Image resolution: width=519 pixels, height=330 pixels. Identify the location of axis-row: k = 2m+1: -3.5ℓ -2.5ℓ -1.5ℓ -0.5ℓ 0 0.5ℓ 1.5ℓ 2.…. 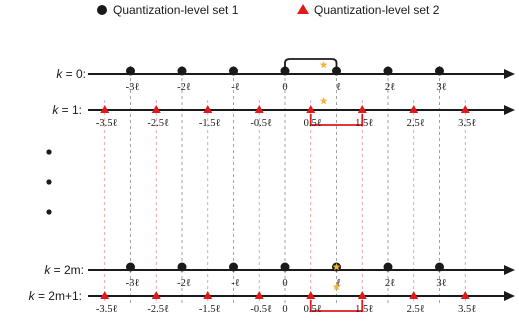
(272, 299).